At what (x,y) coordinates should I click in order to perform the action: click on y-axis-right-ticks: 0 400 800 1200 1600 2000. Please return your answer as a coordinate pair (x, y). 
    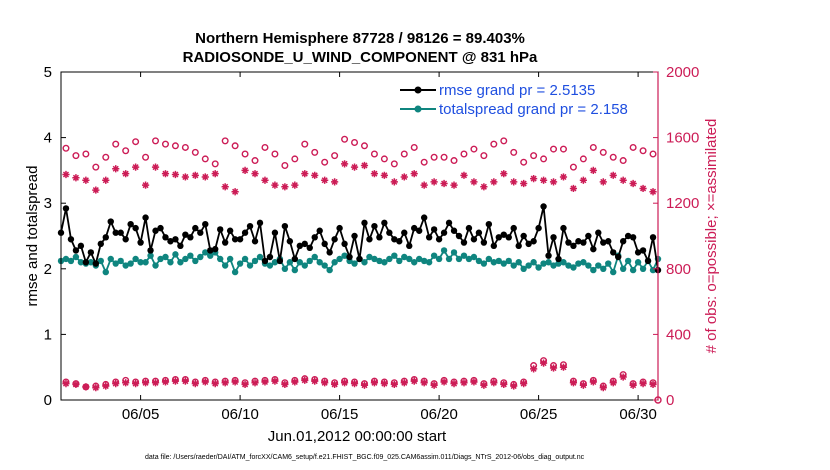
    Looking at the image, I should click on (676, 236).